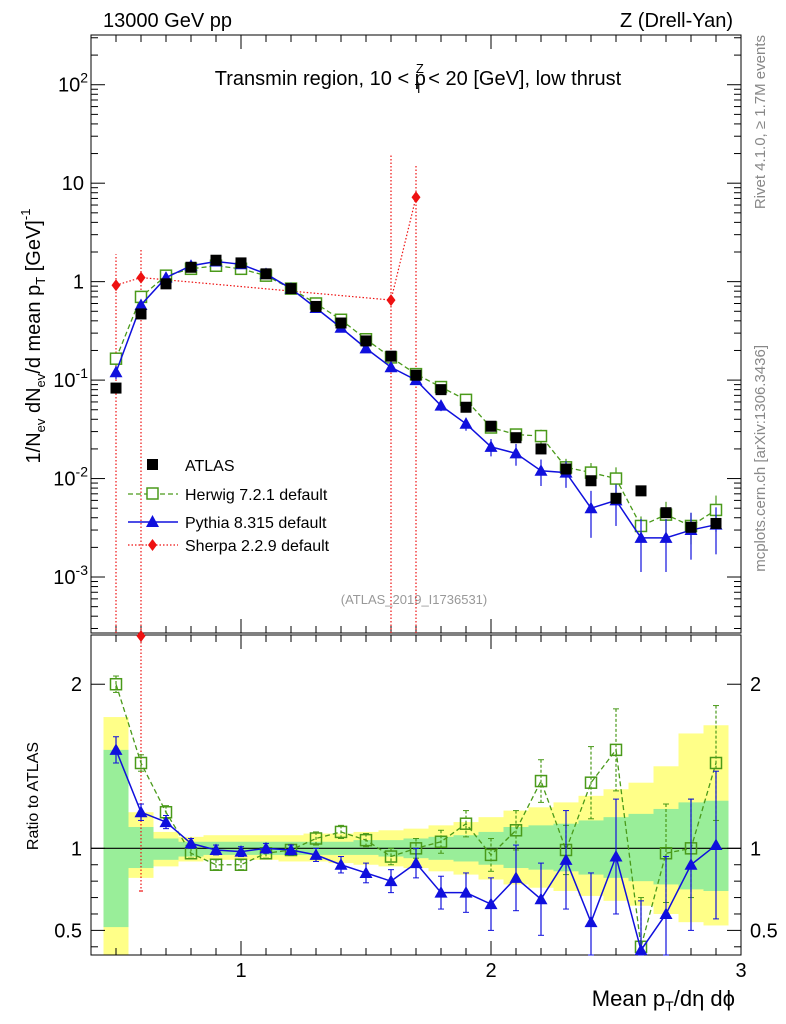 This screenshot has width=786, height=1024. I want to click on y-tick-label: 1, so click(78, 283).